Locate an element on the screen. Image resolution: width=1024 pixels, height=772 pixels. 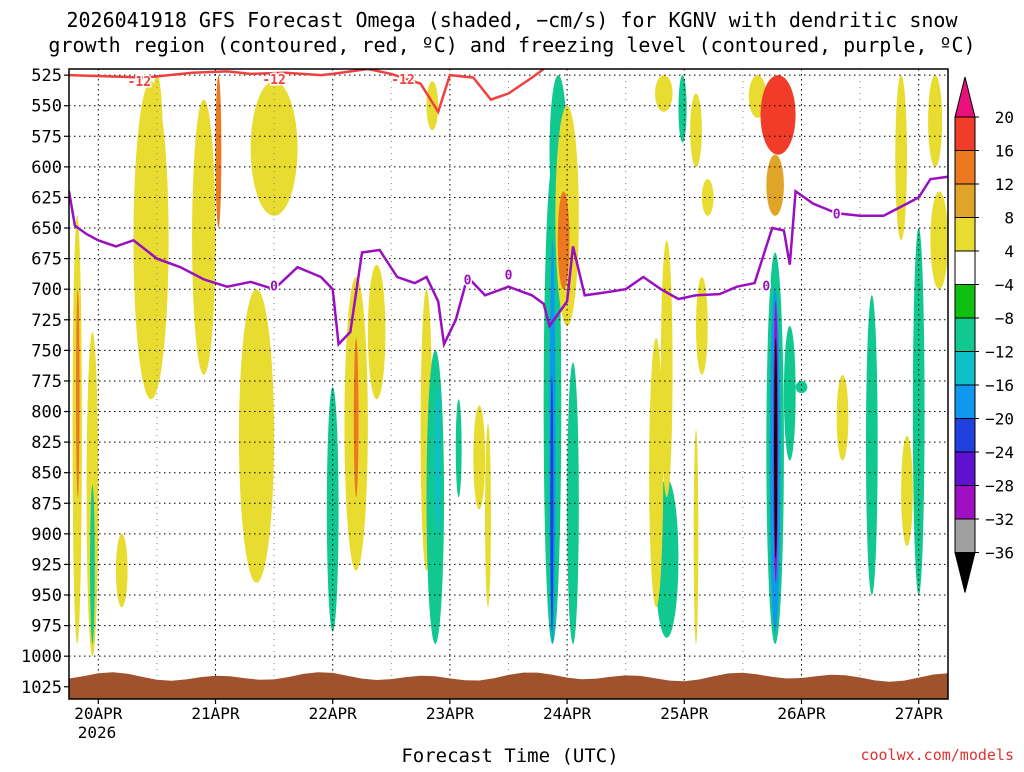
x-tick-label-2: 22APR is located at coordinates (333, 713).